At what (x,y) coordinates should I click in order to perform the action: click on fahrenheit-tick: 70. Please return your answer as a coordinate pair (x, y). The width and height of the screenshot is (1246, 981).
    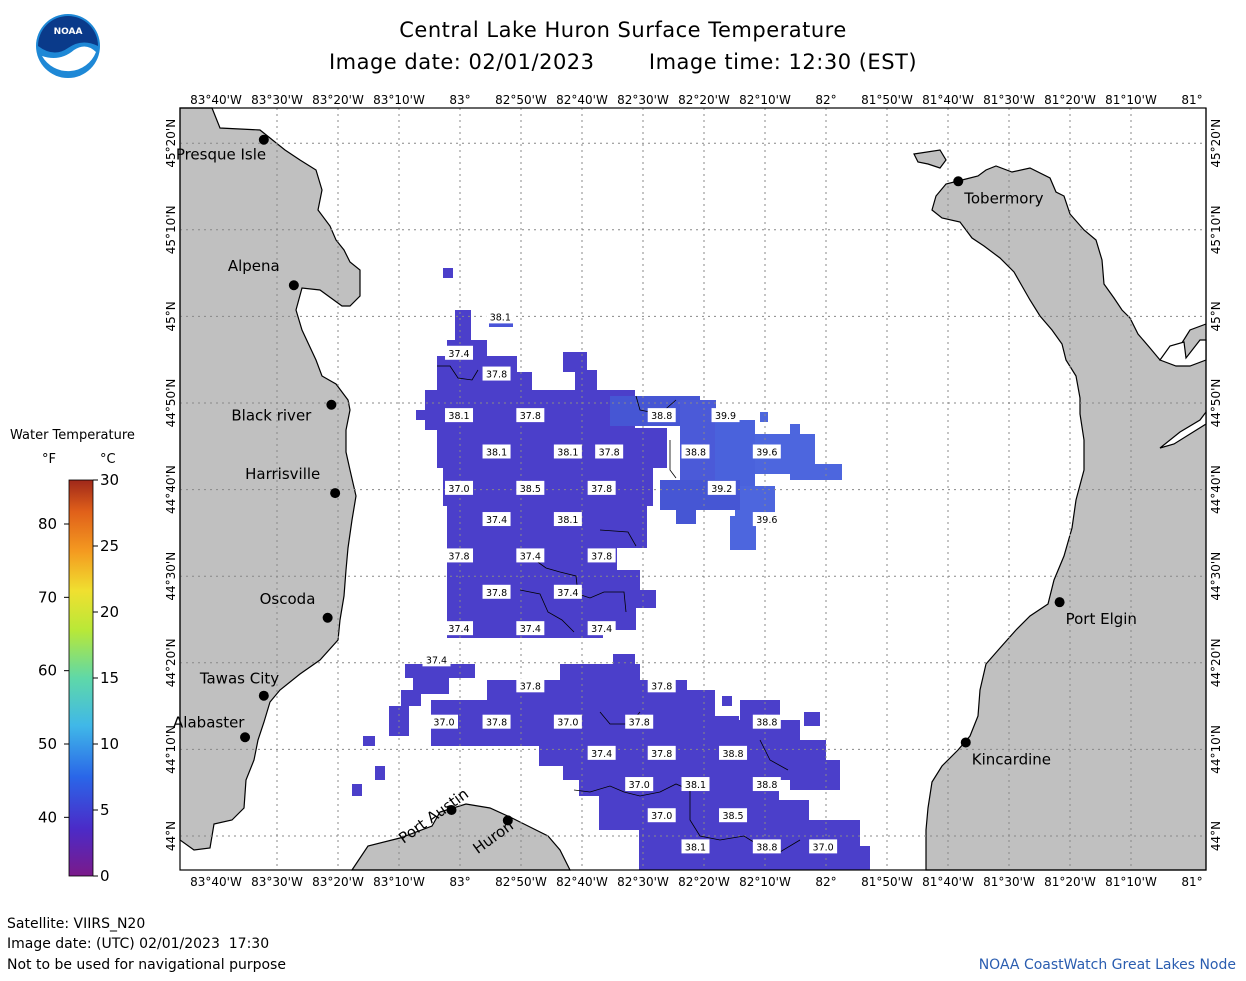
    Looking at the image, I should click on (47, 597).